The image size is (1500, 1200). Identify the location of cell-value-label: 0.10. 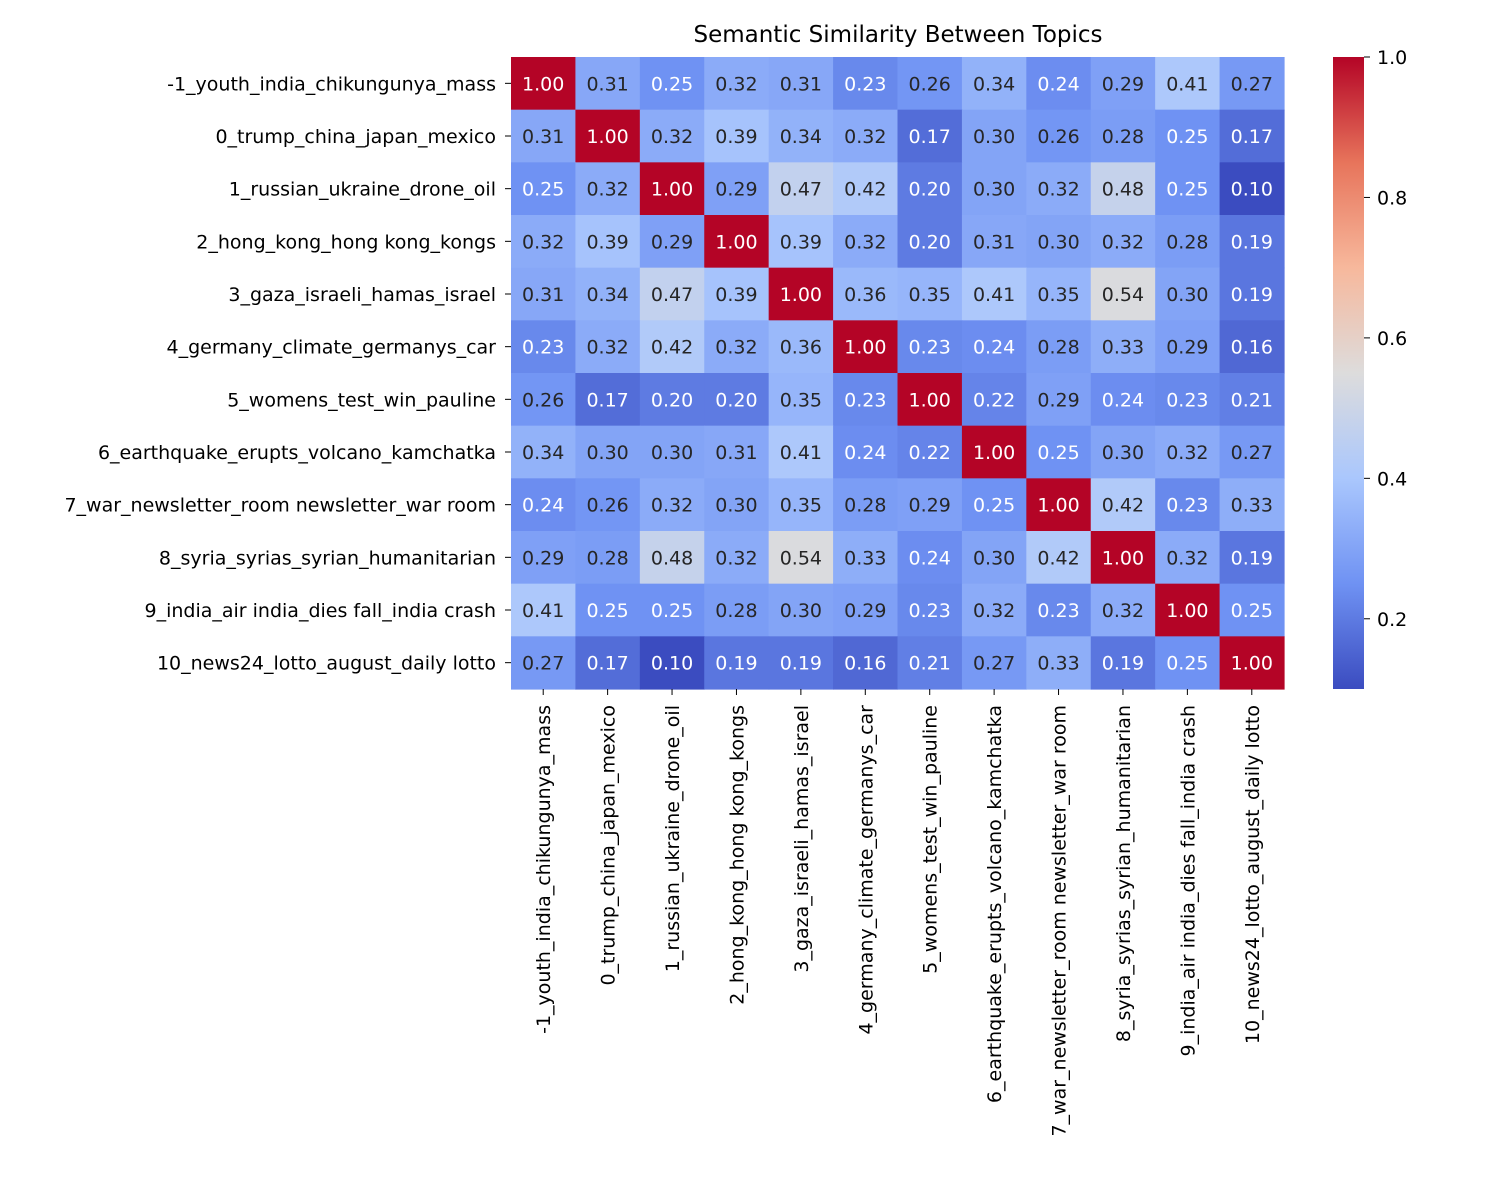
(1252, 190).